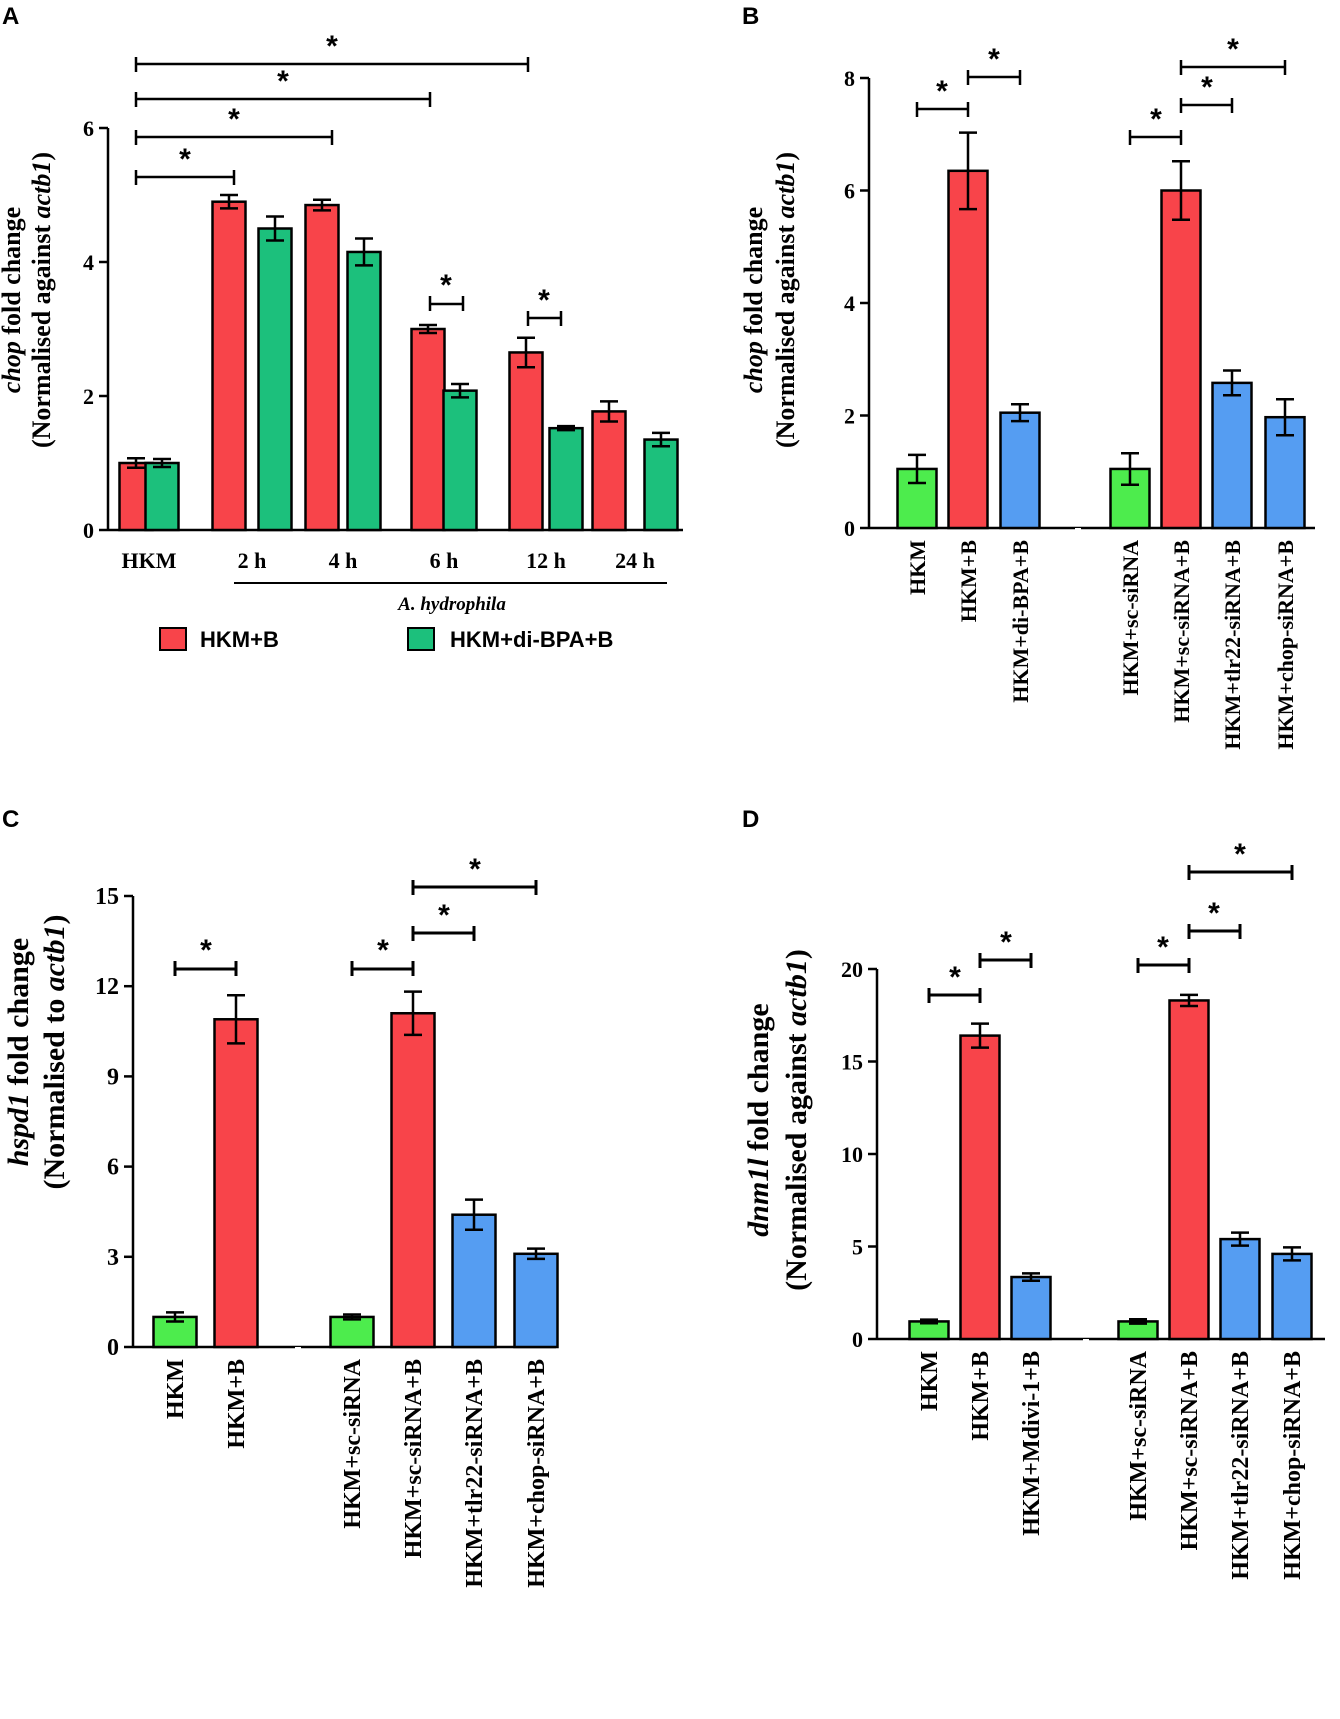  I want to click on panel-a-4-hkm-dibpa-b-bar, so click(566, 479).